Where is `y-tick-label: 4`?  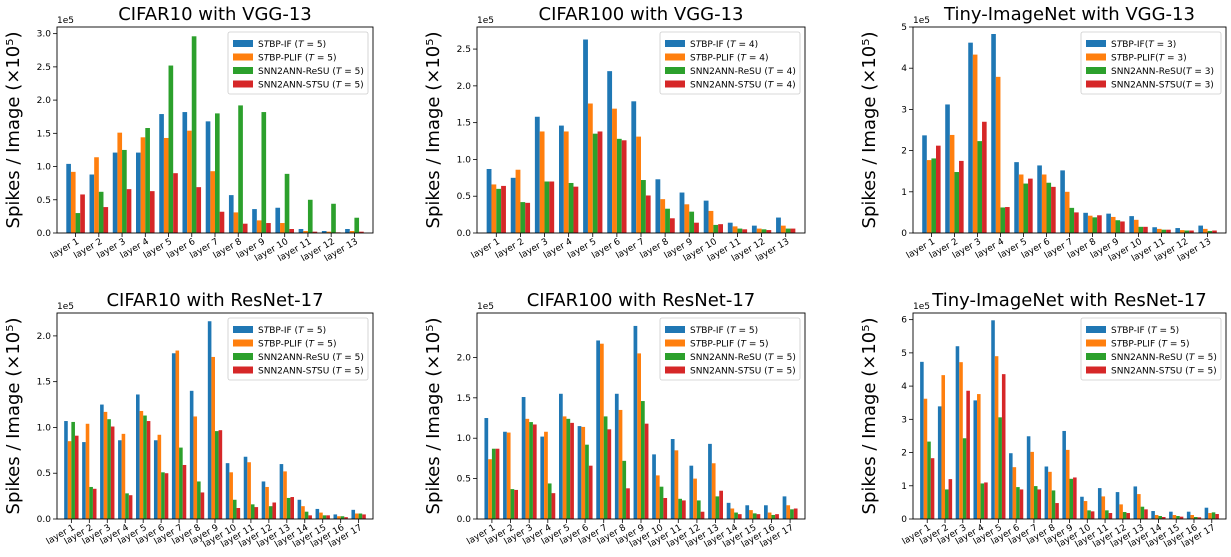 y-tick-label: 4 is located at coordinates (904, 69).